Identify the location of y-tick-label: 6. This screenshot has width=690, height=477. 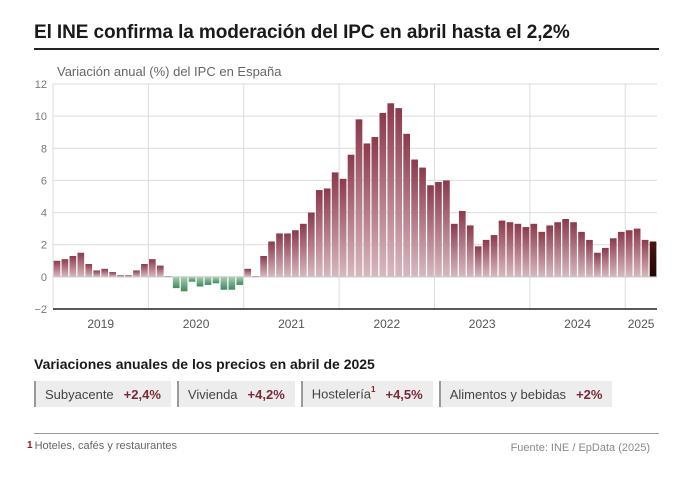
(44, 181).